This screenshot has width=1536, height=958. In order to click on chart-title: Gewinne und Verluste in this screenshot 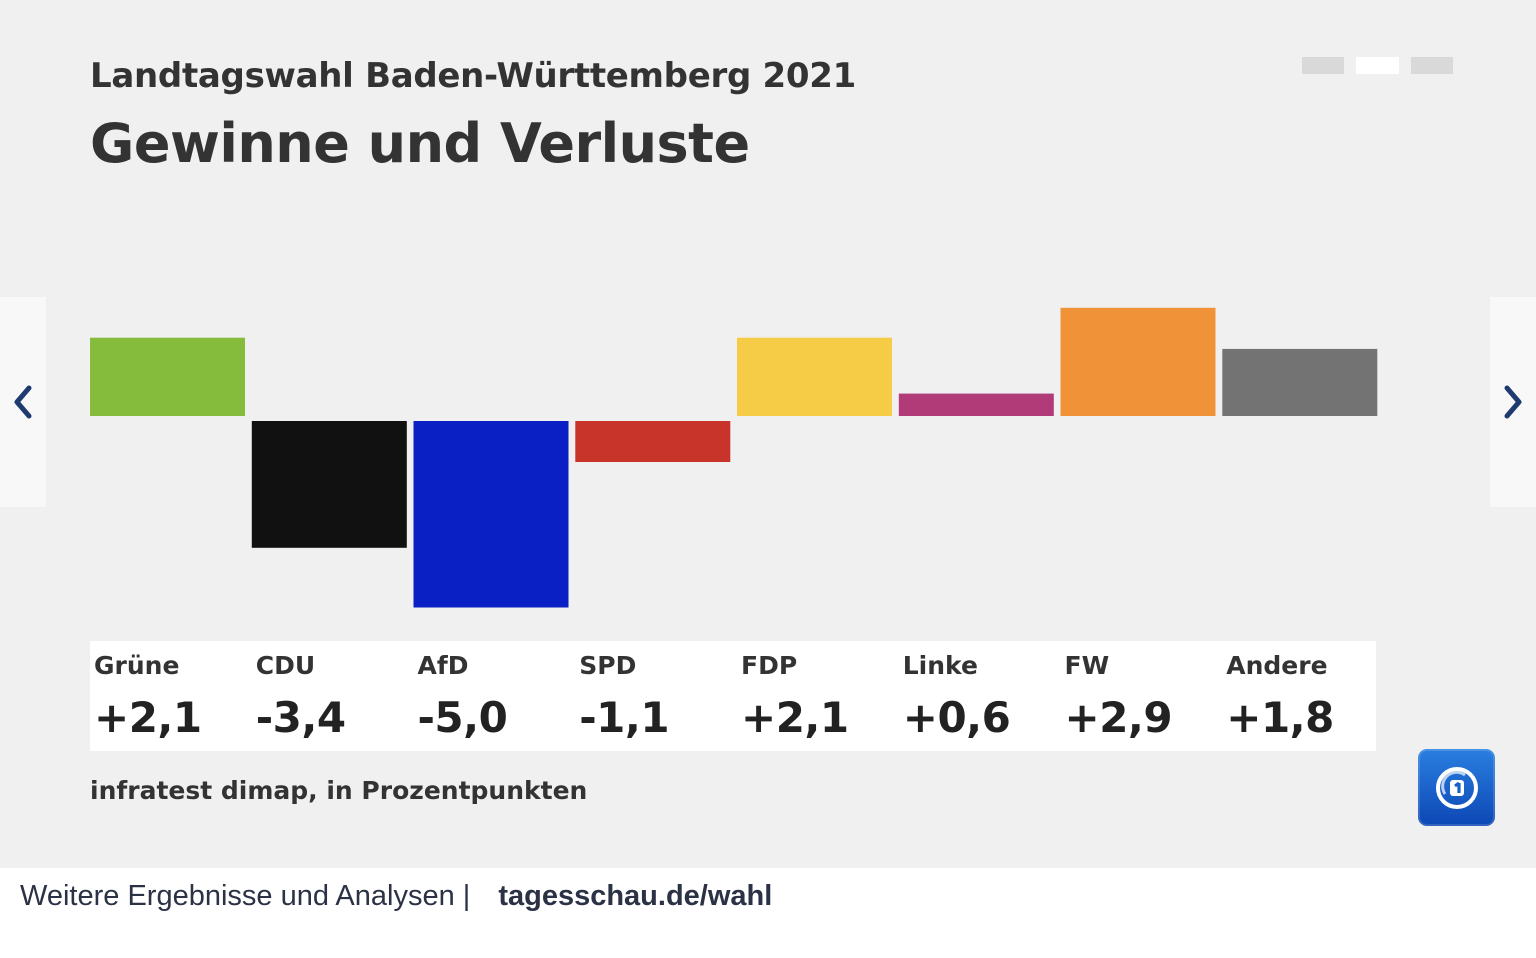, I will do `click(420, 143)`.